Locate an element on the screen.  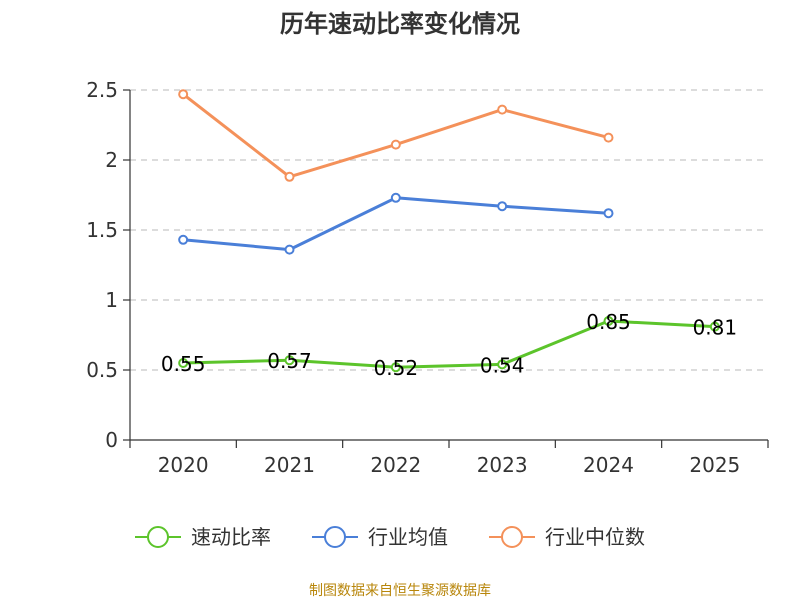
x-tick-label: 2020 is located at coordinates (183, 465).